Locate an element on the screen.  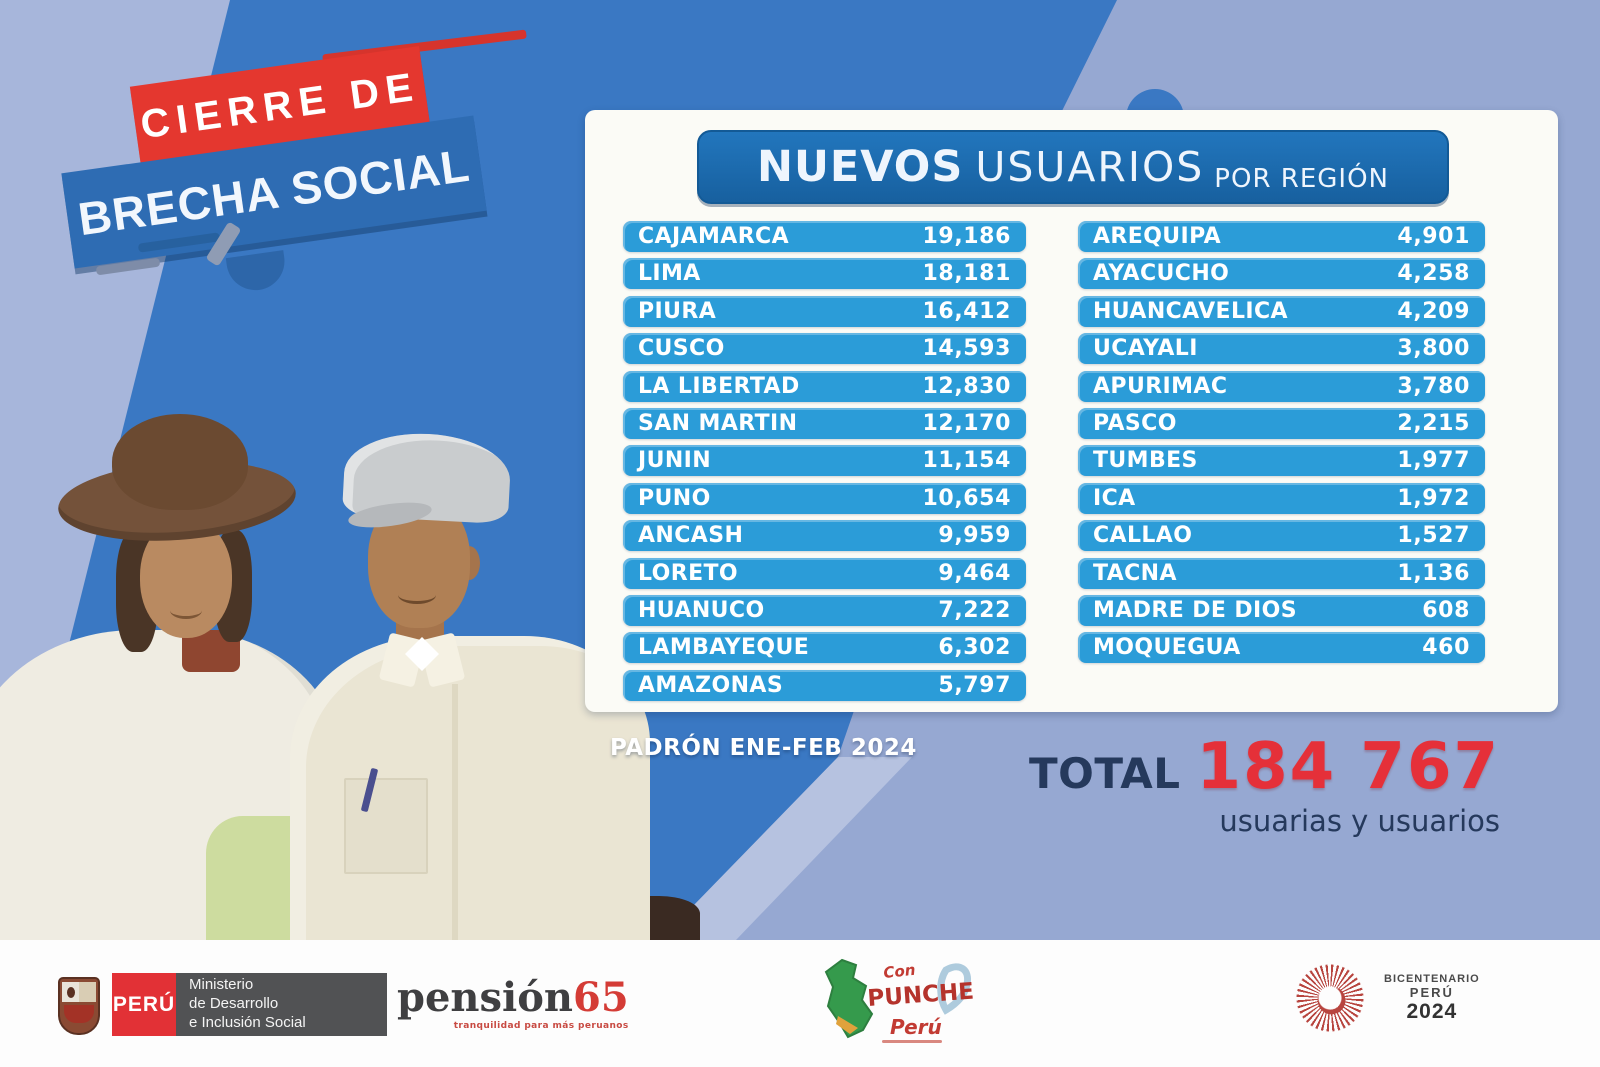
region-name: SAN MARTIN is located at coordinates (718, 423).